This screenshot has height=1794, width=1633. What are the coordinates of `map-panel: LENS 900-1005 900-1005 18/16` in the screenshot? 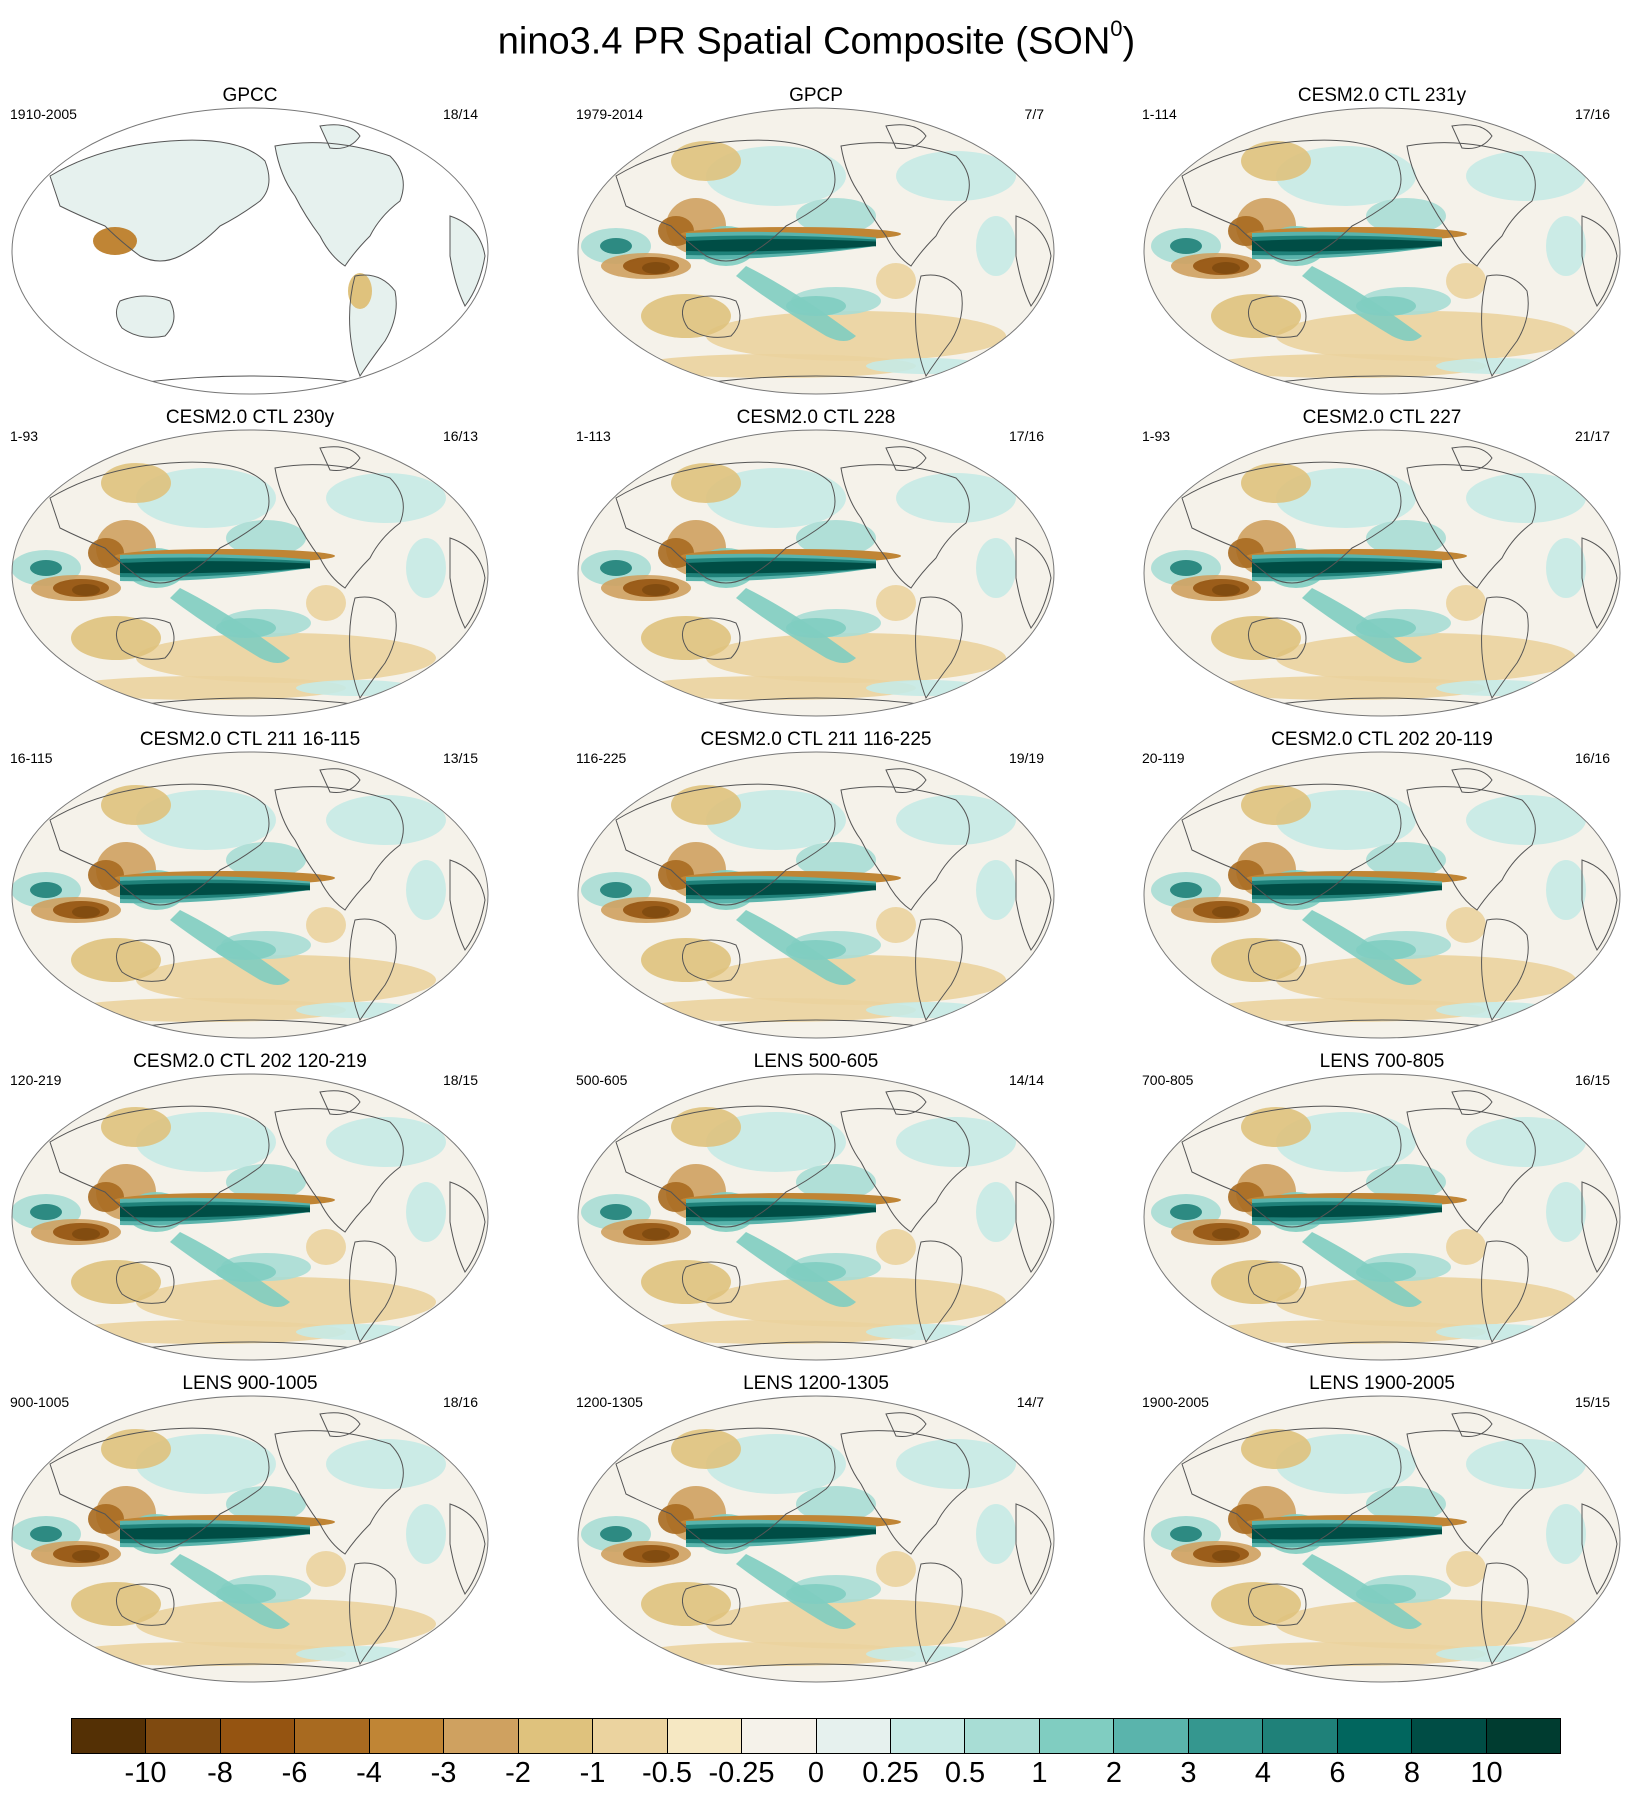 It's located at (250, 1529).